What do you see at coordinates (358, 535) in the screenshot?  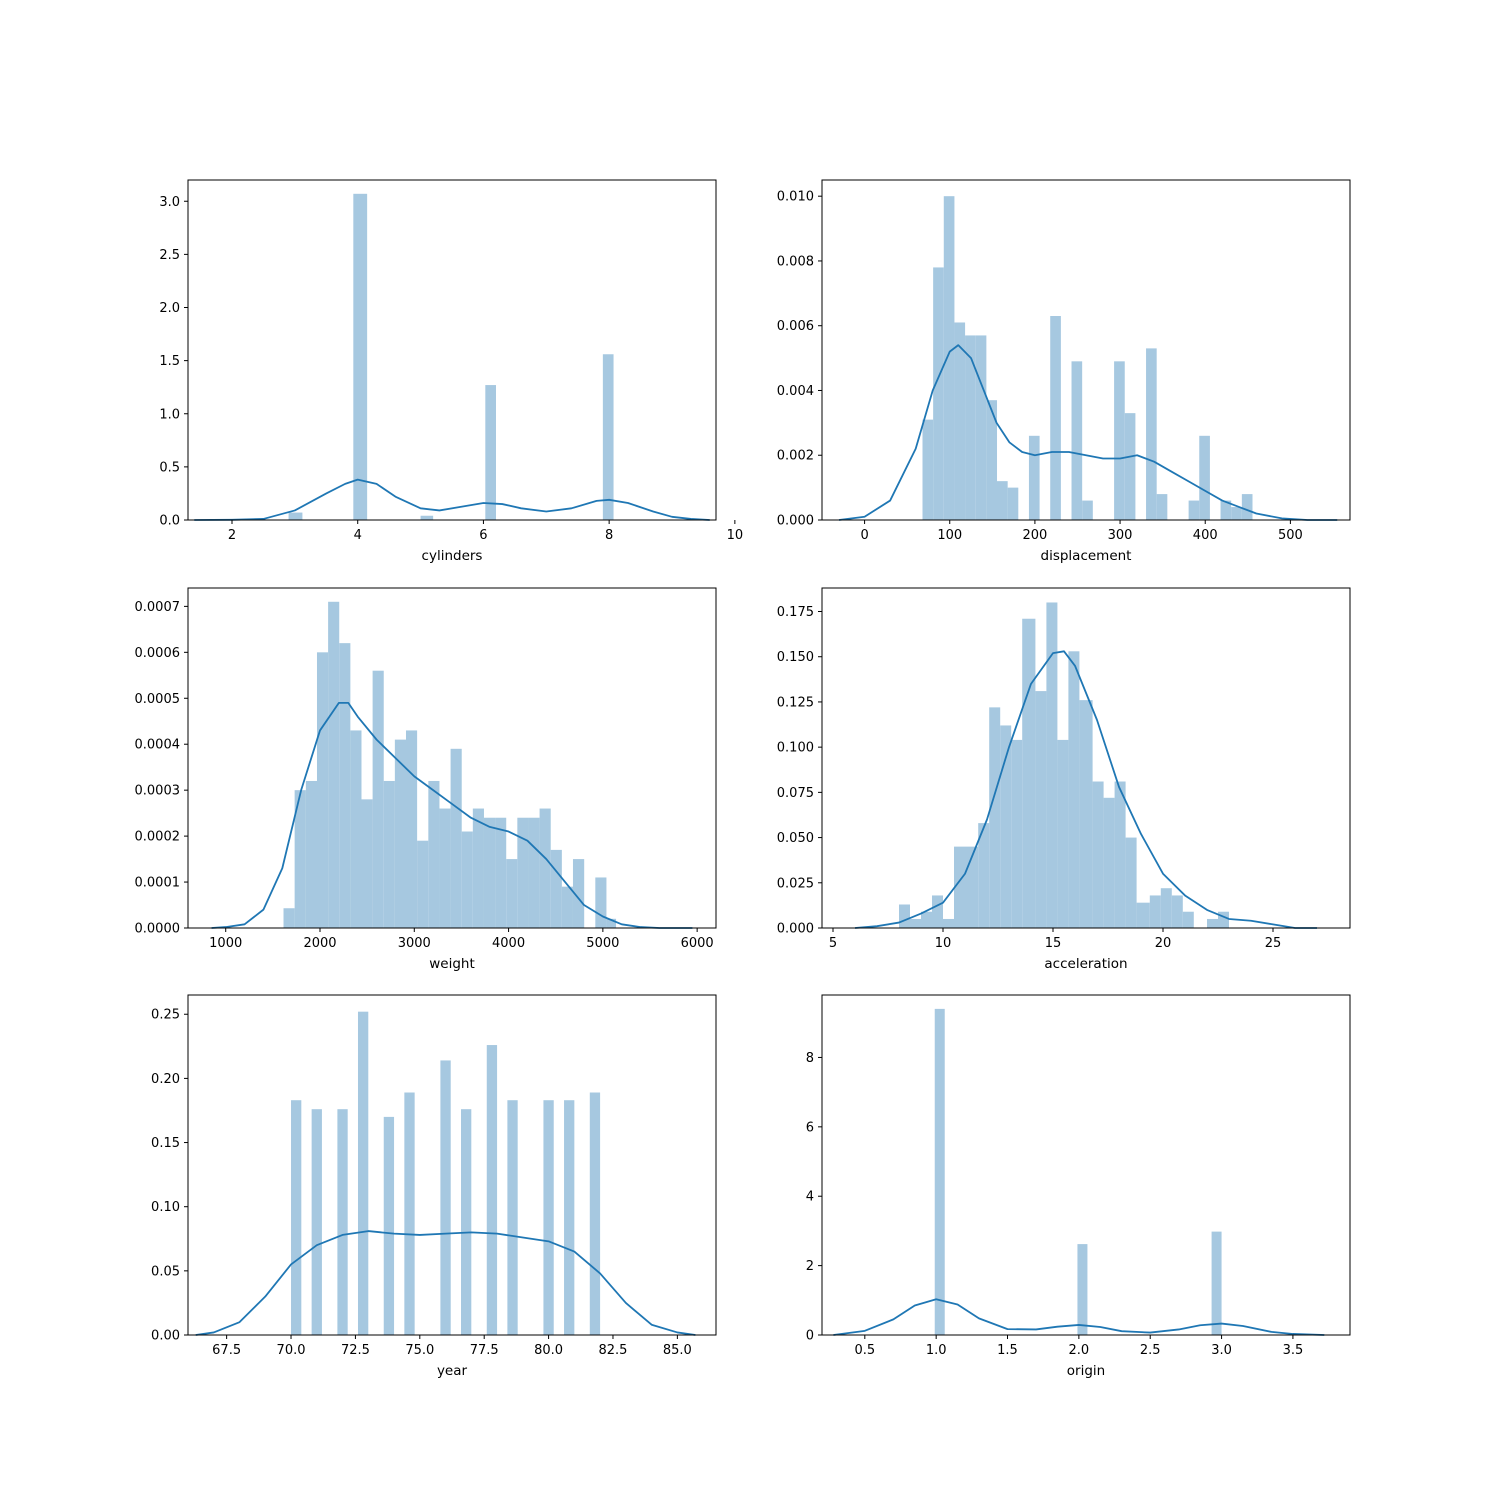 I see `x-tick-label: 4` at bounding box center [358, 535].